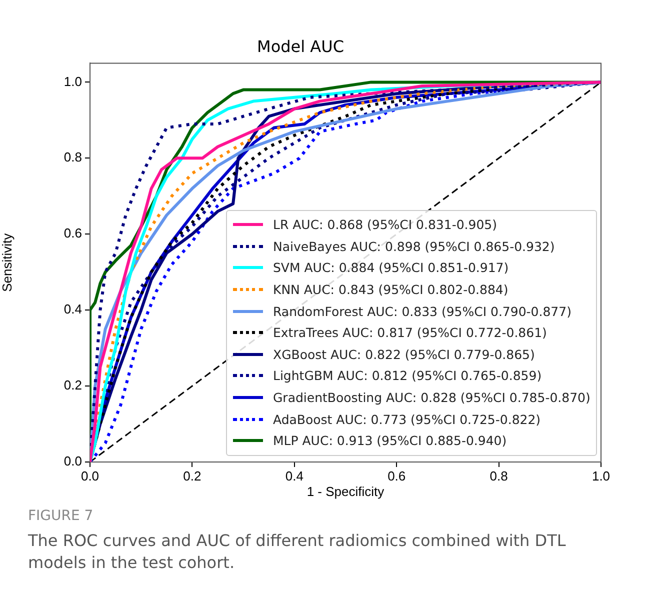  I want to click on x-tick-label: 0.8, so click(499, 476).